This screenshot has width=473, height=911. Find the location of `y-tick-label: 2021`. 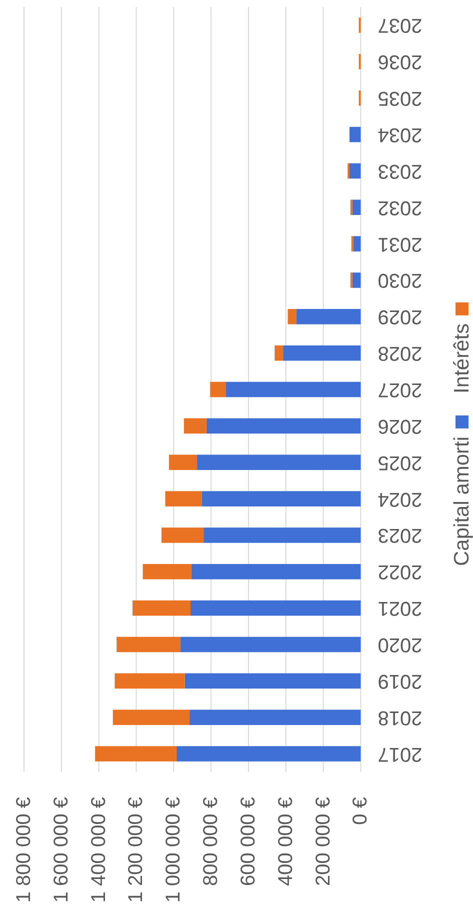

y-tick-label: 2021 is located at coordinates (400, 608).